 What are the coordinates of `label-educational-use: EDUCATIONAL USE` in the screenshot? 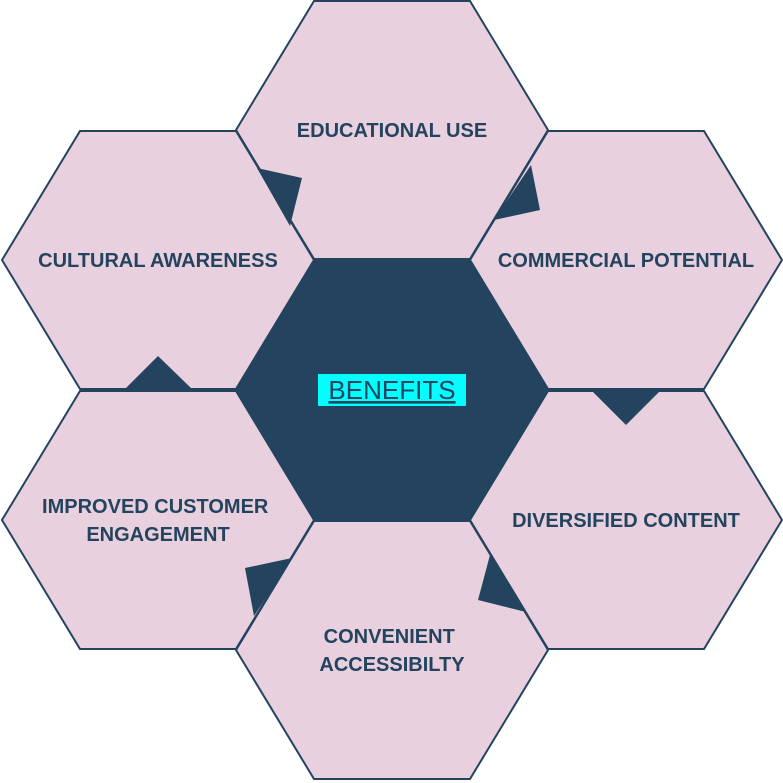 It's located at (392, 131).